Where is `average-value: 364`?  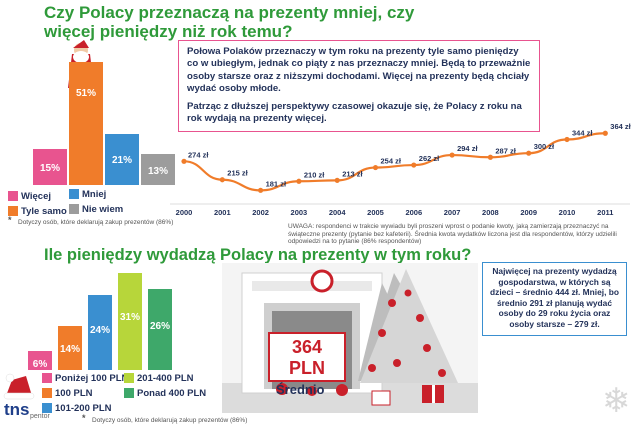 average-value: 364 is located at coordinates (307, 347).